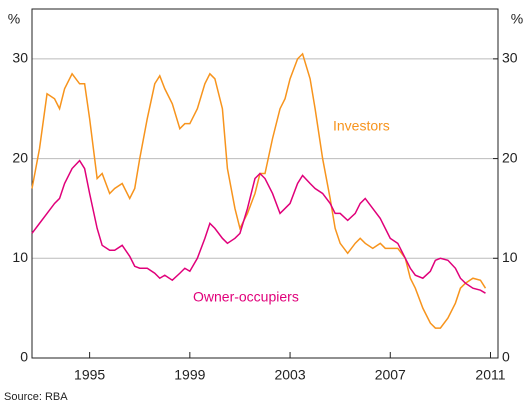 This screenshot has width=531, height=405. Describe the element at coordinates (89, 375) in the screenshot. I see `x-tick-label: 1995` at that location.